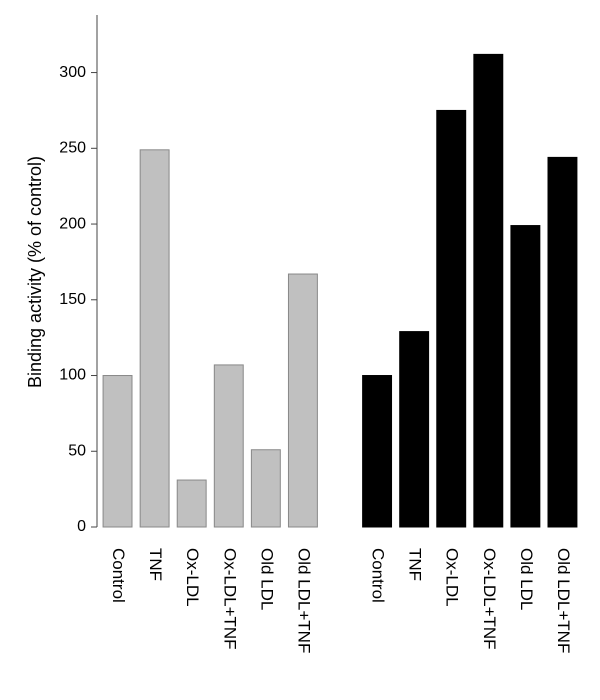 Image resolution: width=600 pixels, height=700 pixels. I want to click on y-tick-label: 100, so click(72, 375).